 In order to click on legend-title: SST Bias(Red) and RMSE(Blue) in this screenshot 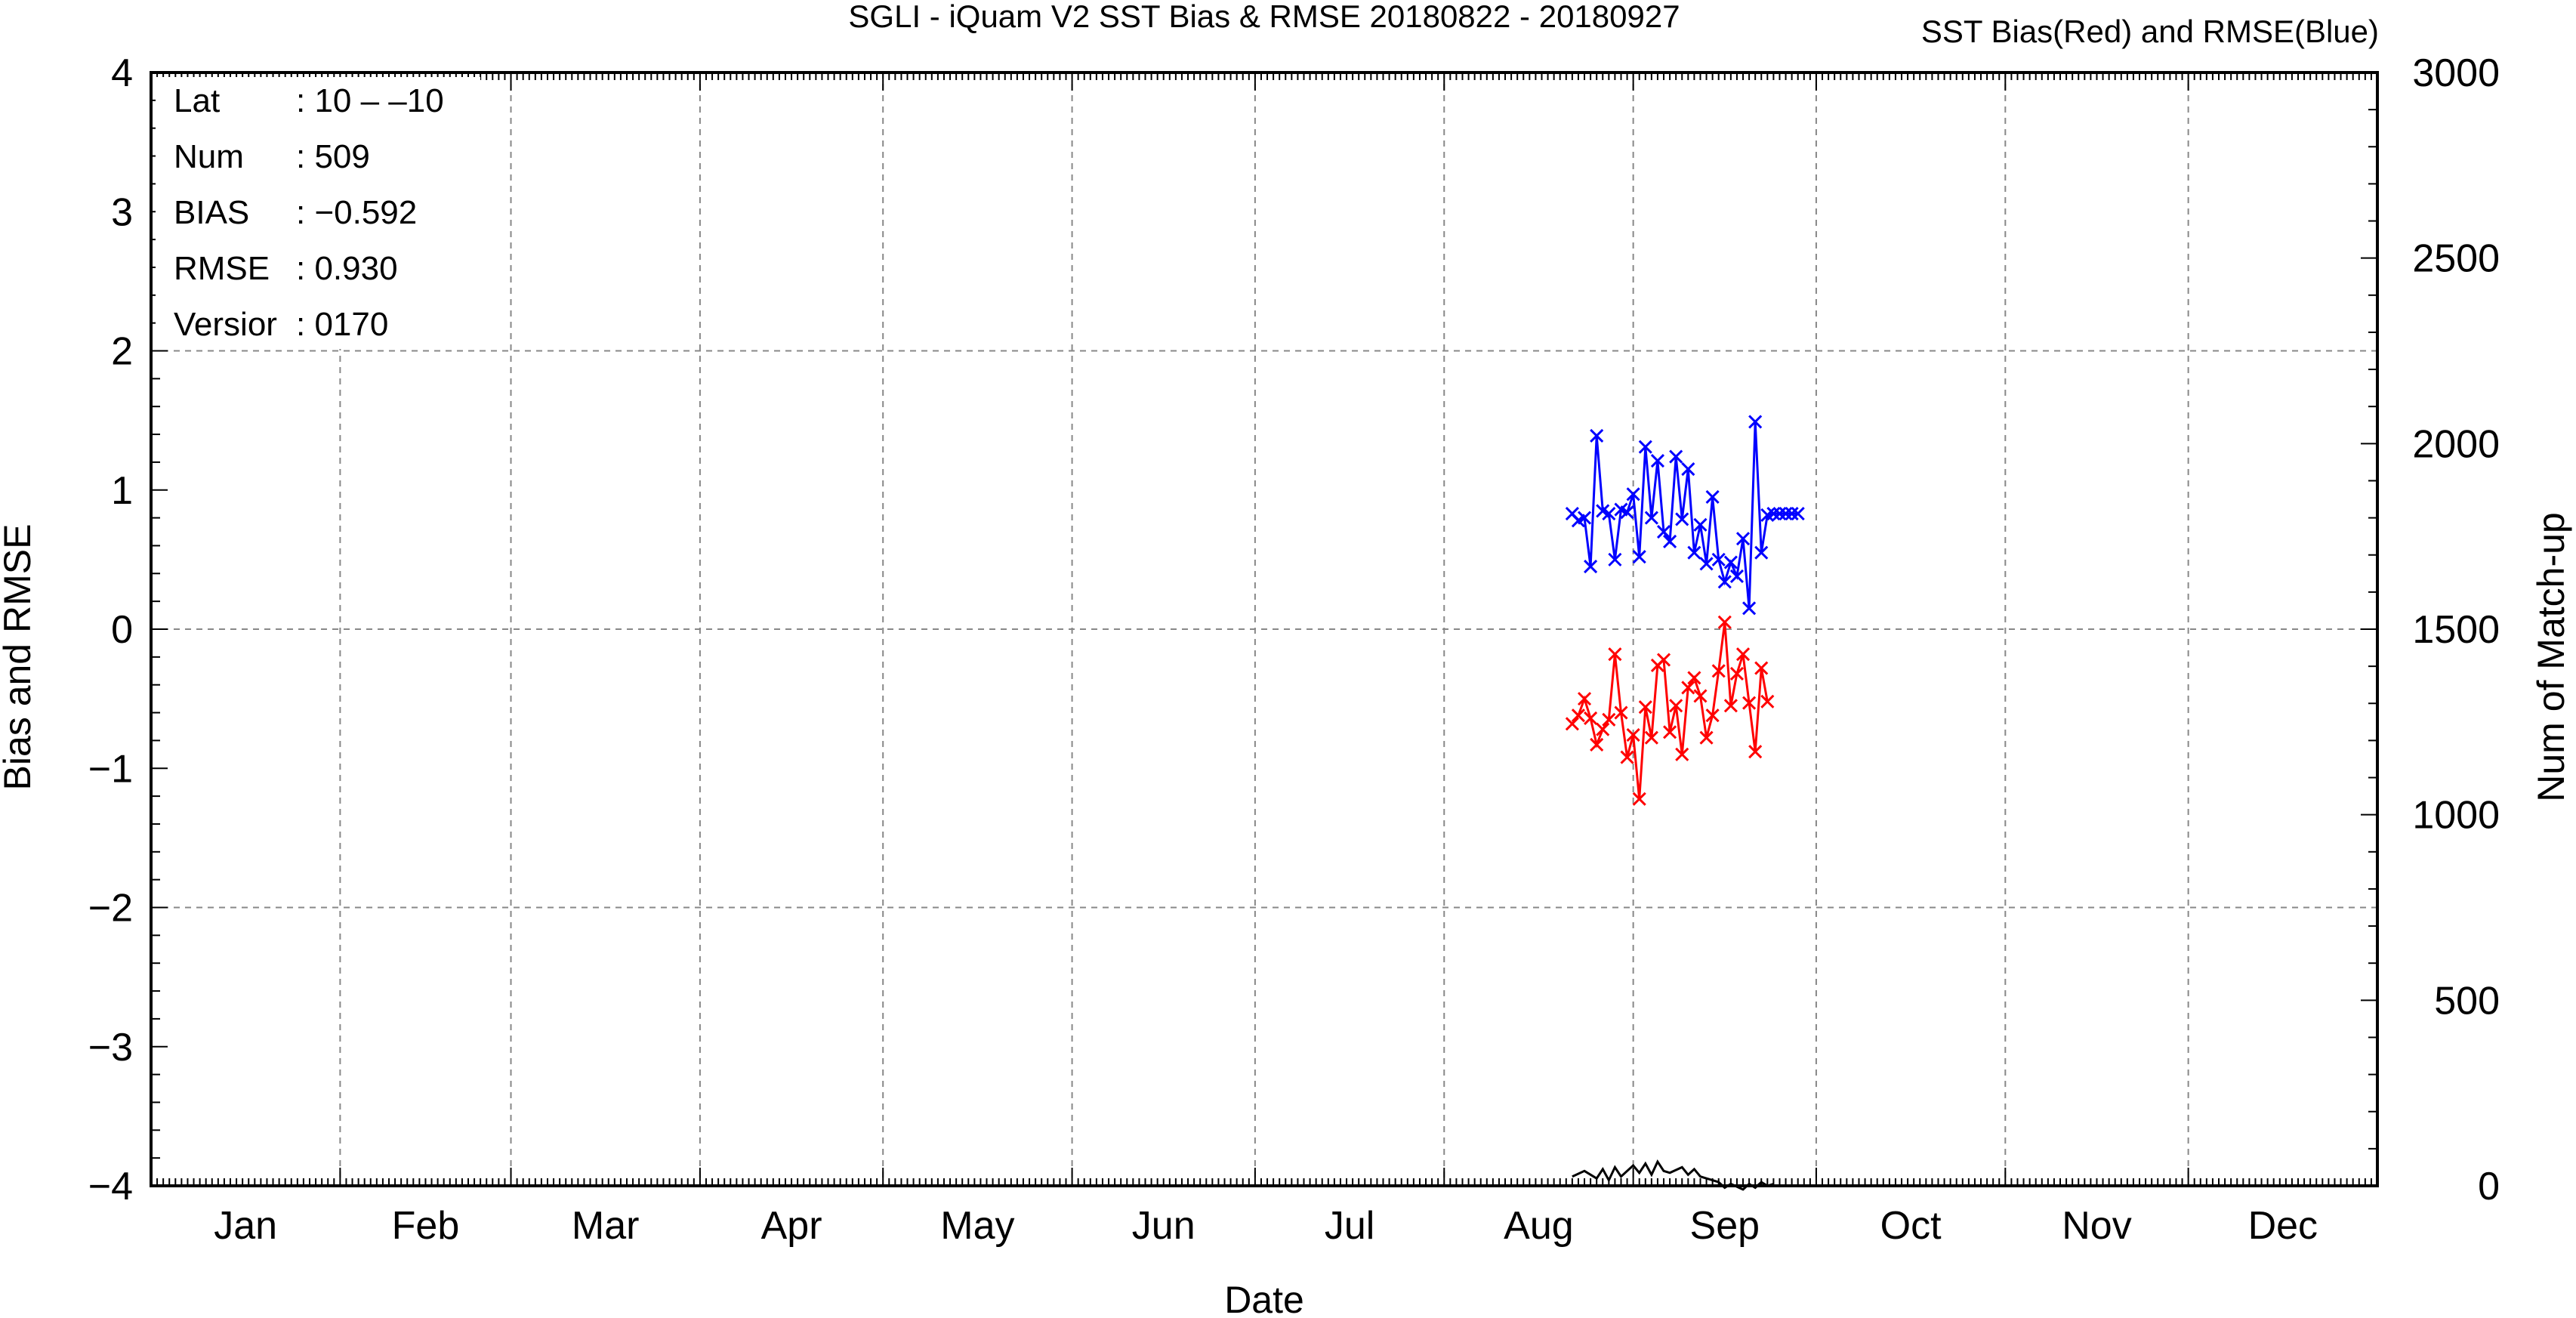, I will do `click(2150, 31)`.